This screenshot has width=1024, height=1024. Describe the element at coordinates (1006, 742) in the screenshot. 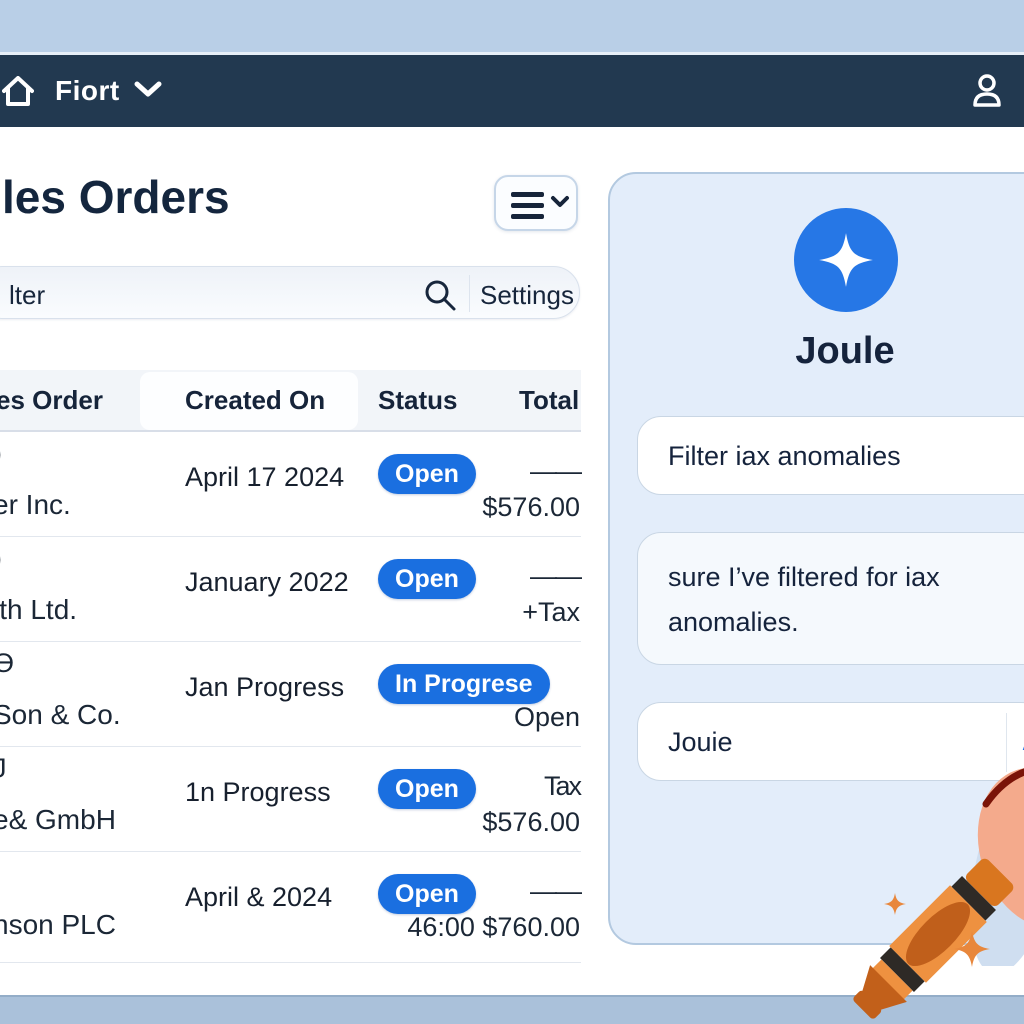

I see `input-divider` at that location.